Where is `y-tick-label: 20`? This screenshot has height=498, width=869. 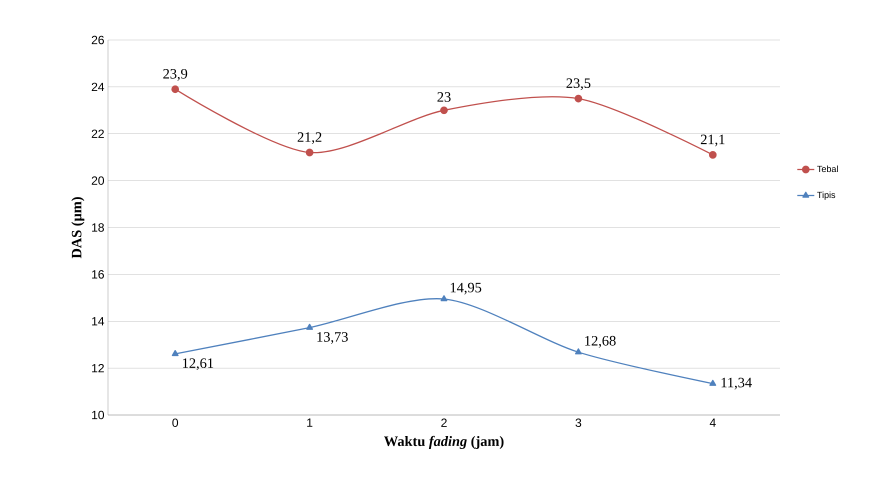 y-tick-label: 20 is located at coordinates (98, 180).